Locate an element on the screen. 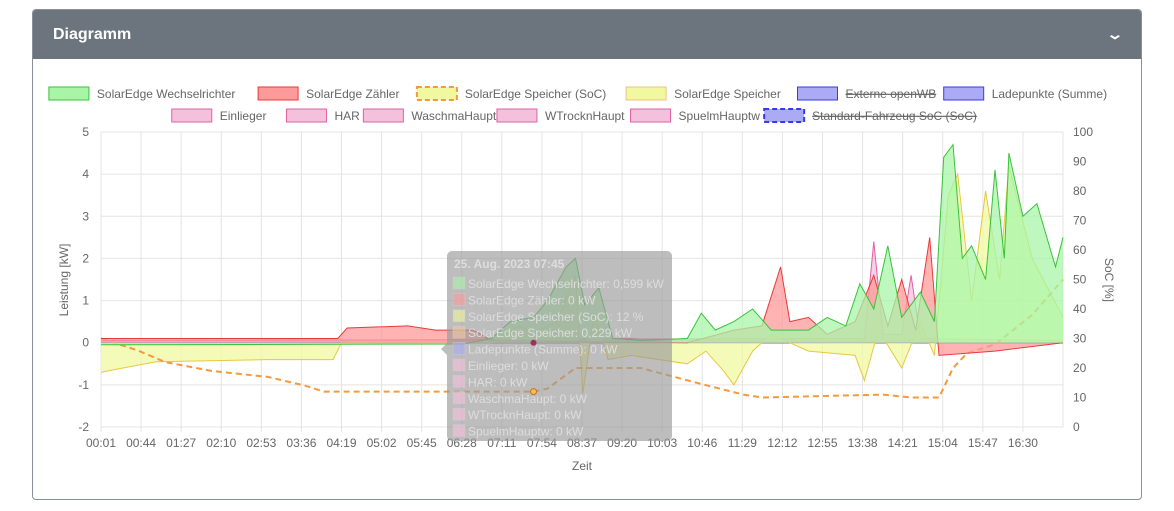  legend-label: Standard-Fahrzeug SoC (SoC) is located at coordinates (894, 116).